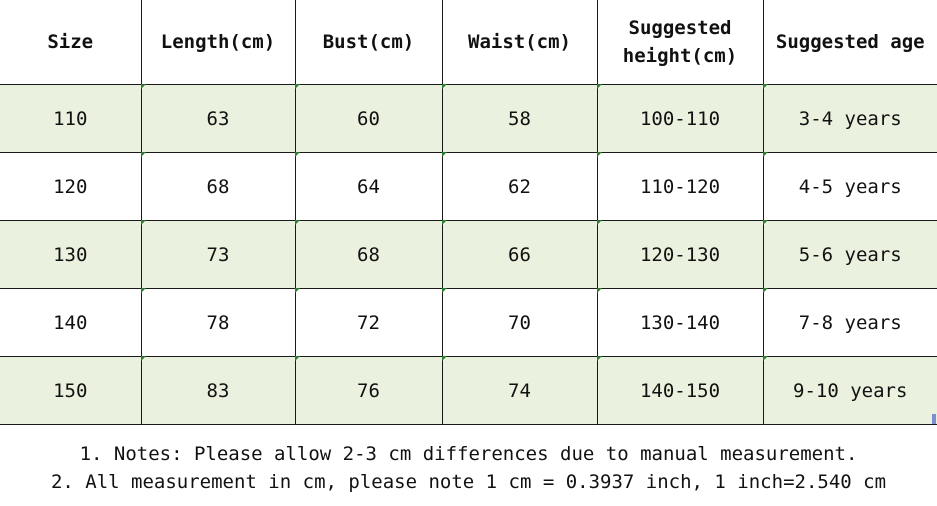 The width and height of the screenshot is (937, 506). I want to click on cell-height: 100-110, so click(680, 118).